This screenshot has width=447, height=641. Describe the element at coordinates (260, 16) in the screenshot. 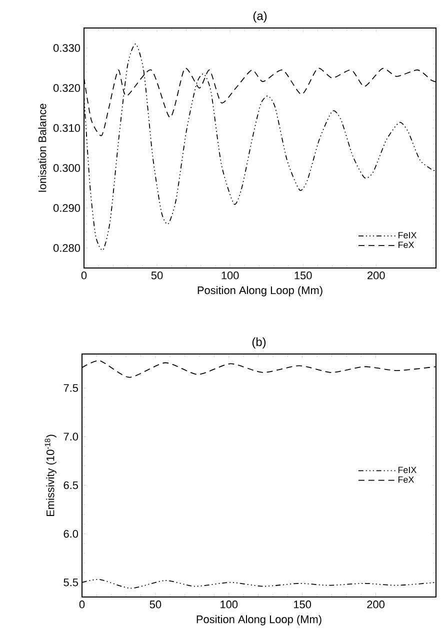

I see `chart-title: (a)` at that location.